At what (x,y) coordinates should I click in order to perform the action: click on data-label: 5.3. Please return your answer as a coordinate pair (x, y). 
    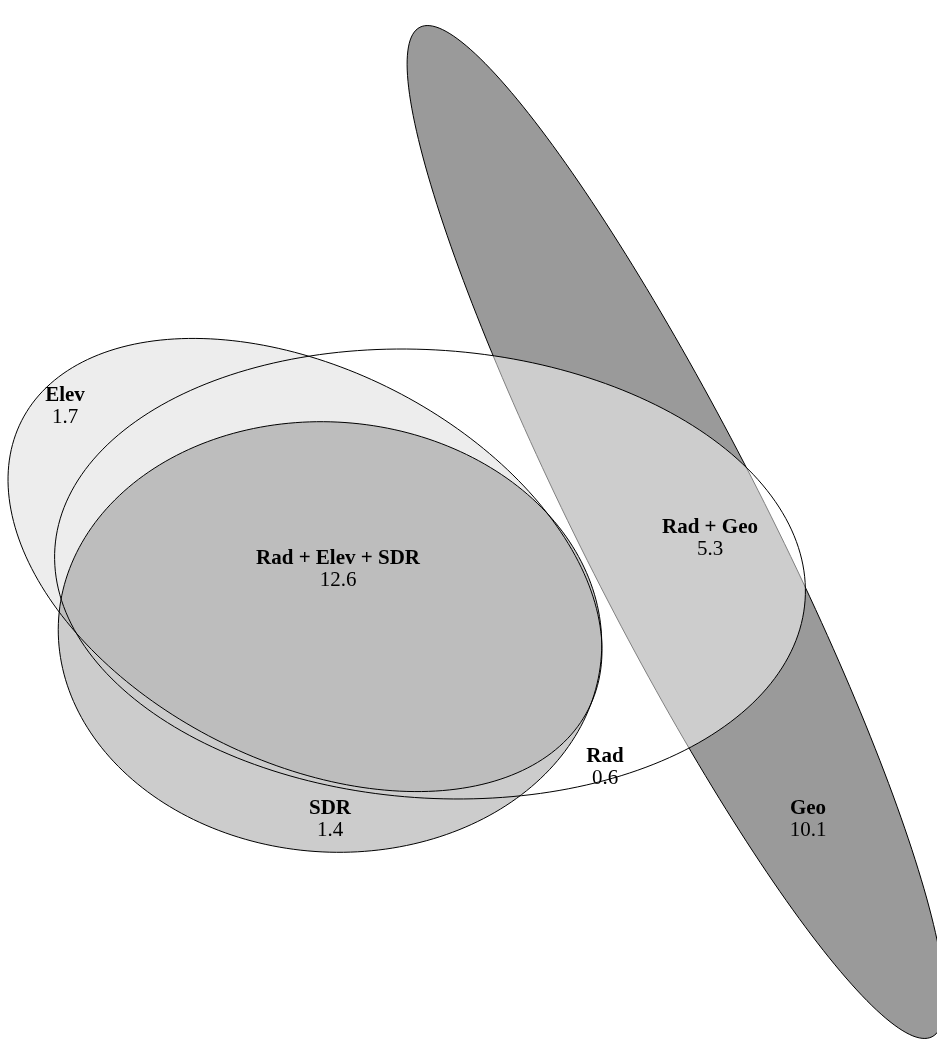
    Looking at the image, I should click on (710, 548).